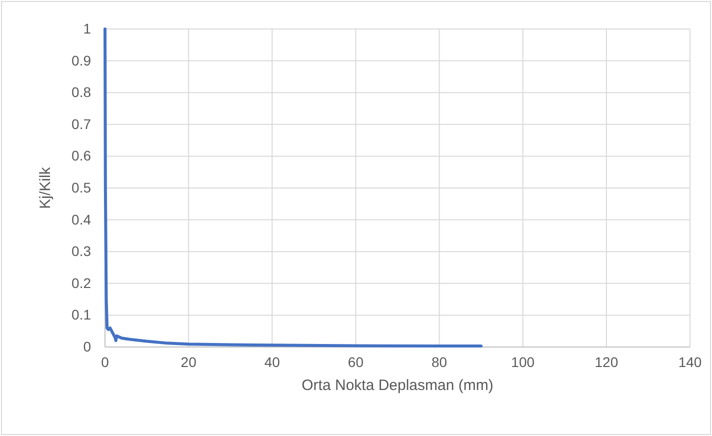  Describe the element at coordinates (82, 92) in the screenshot. I see `y-tick-label: 0.8` at that location.